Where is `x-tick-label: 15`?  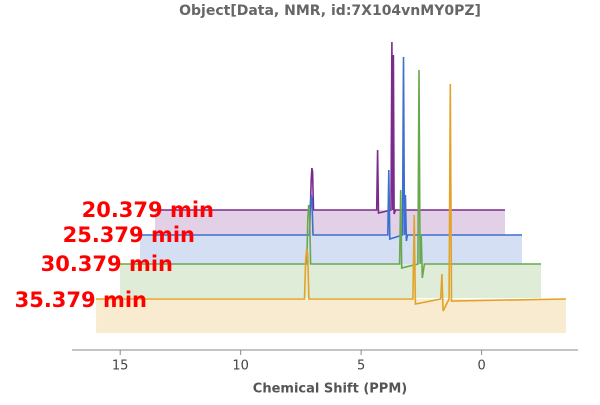 x-tick-label: 15 is located at coordinates (120, 366).